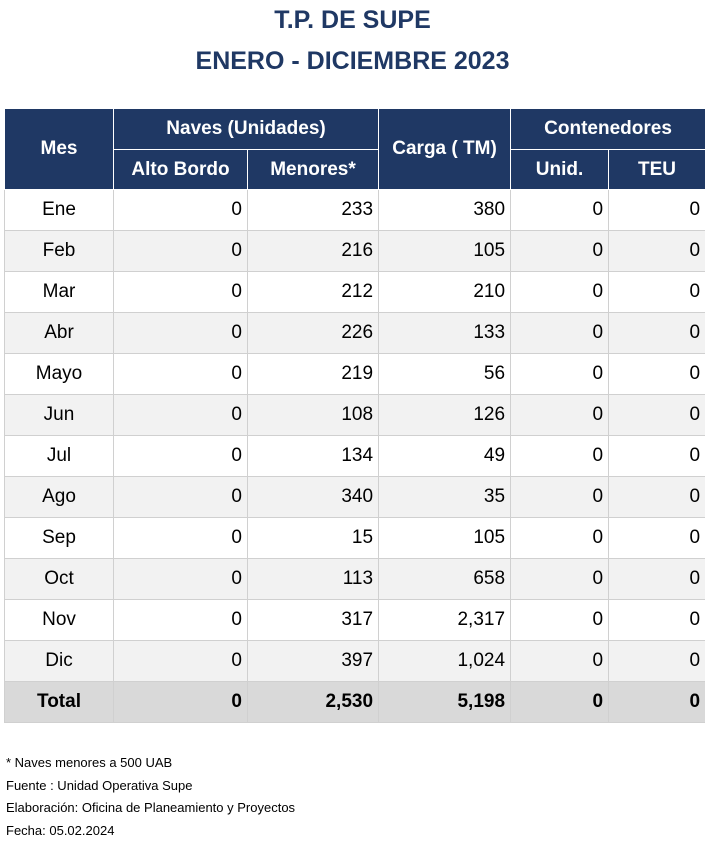 Image resolution: width=705 pixels, height=842 pixels. I want to click on cell-carga: 5,198, so click(445, 702).